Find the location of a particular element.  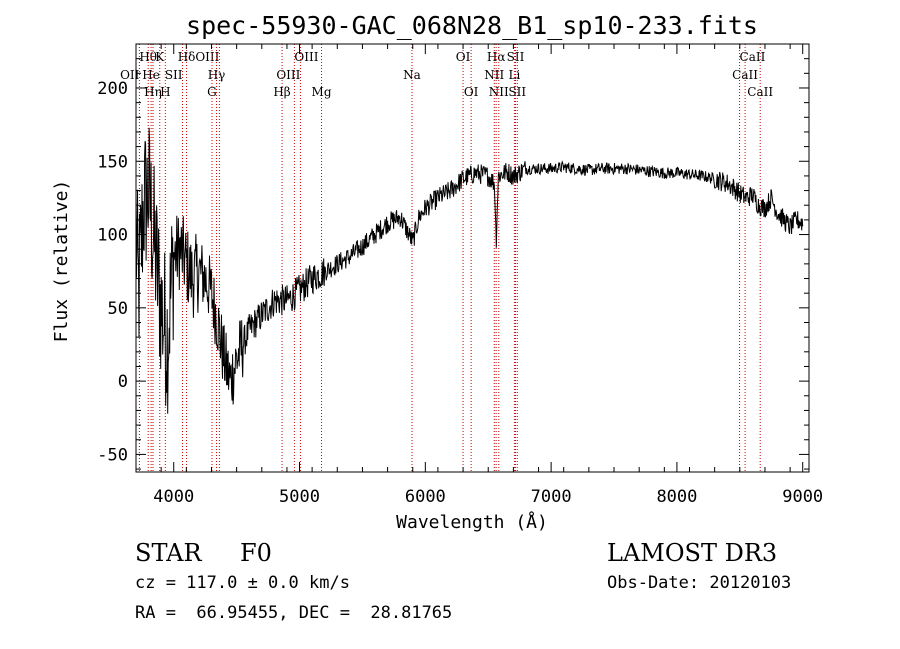

y-axis-label: Flux (relative) is located at coordinates (61, 261).